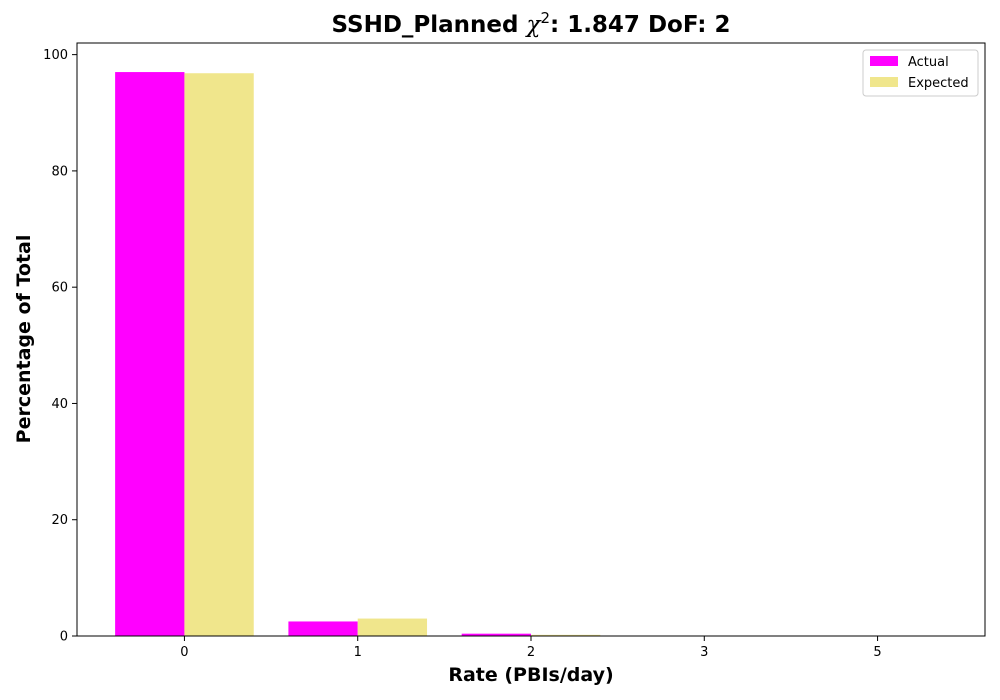 This screenshot has height=700, width=1000. What do you see at coordinates (928, 62) in the screenshot?
I see `legend-label-actual: Actual` at bounding box center [928, 62].